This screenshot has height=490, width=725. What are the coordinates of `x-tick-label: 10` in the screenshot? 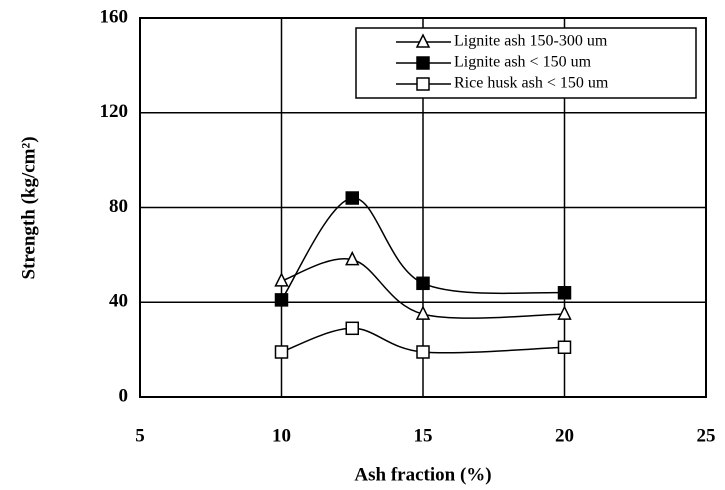 It's located at (281, 435).